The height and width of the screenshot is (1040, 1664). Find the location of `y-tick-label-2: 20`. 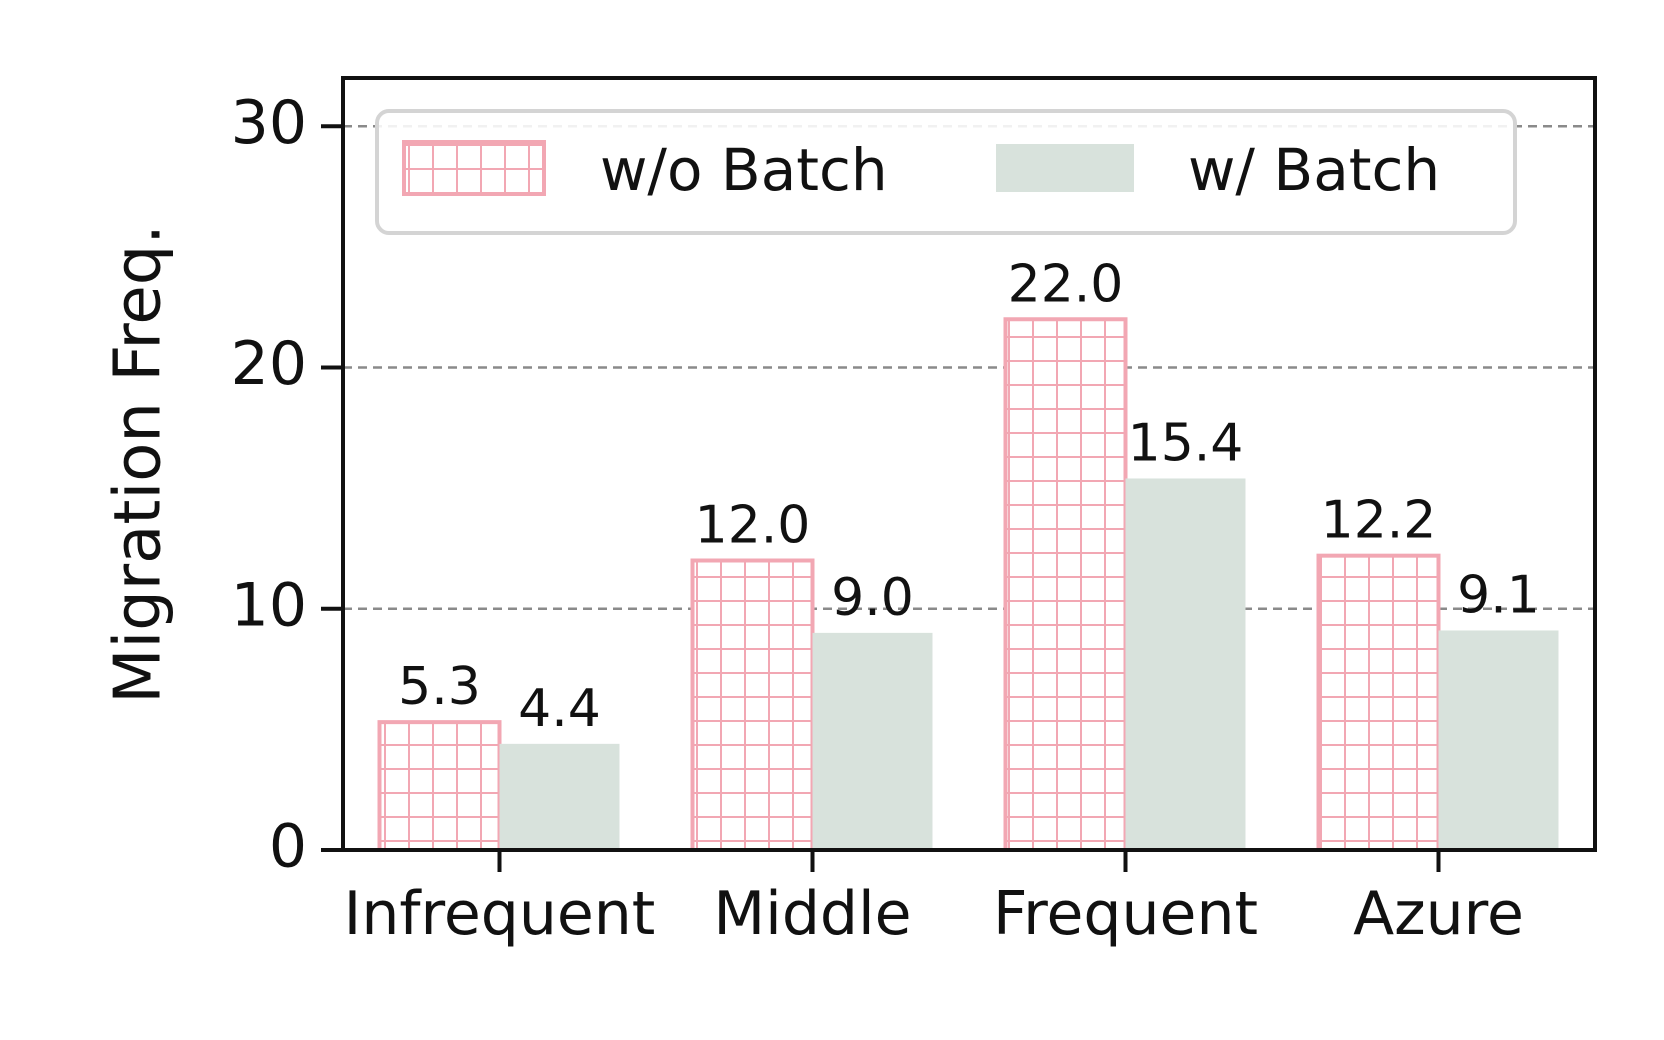

y-tick-label-2: 20 is located at coordinates (269, 364).